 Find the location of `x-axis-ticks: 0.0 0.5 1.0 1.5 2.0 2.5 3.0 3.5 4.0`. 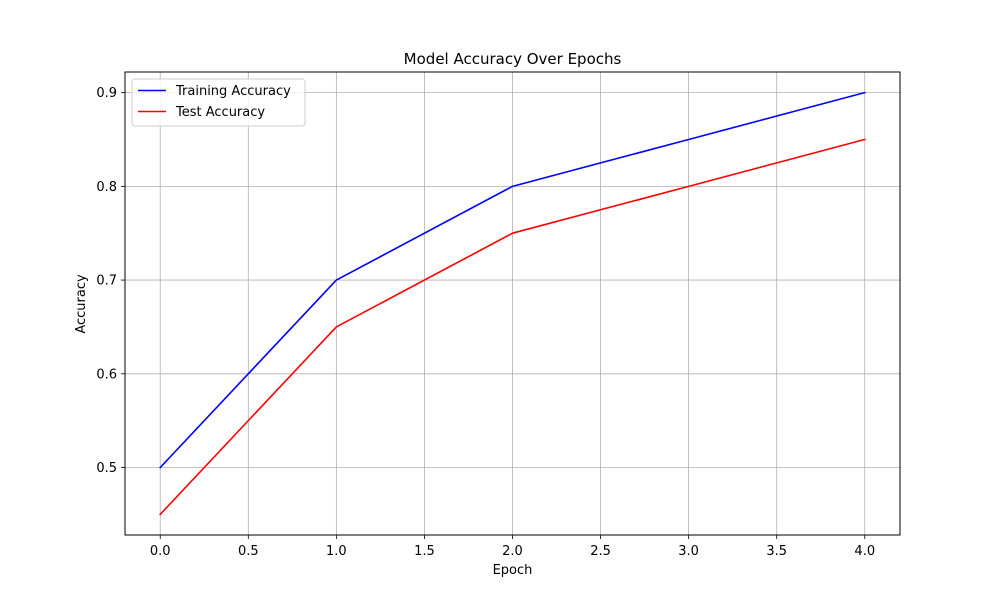

x-axis-ticks: 0.0 0.5 1.0 1.5 2.0 2.5 3.0 3.5 4.0 is located at coordinates (512, 547).